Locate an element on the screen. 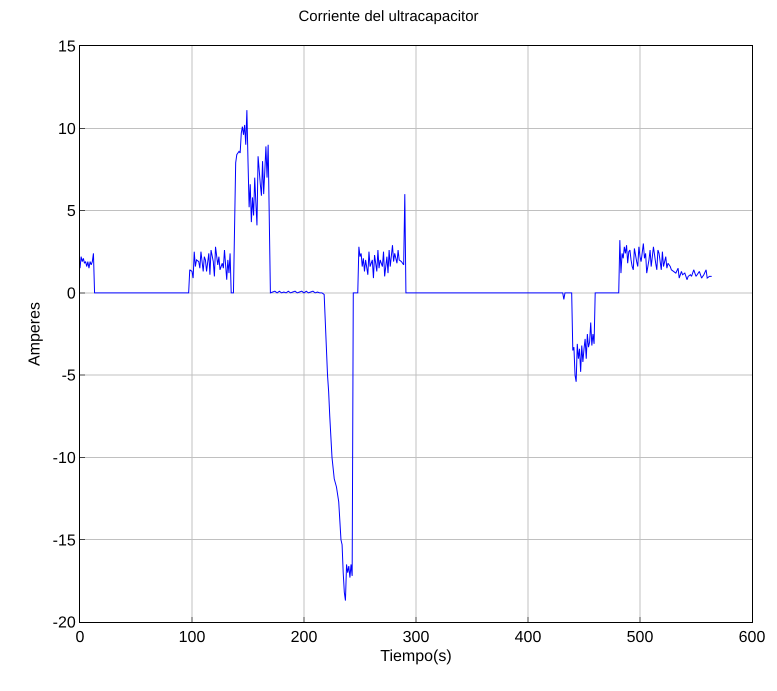 The image size is (777, 691). y-tick-label: 10 is located at coordinates (67, 129).